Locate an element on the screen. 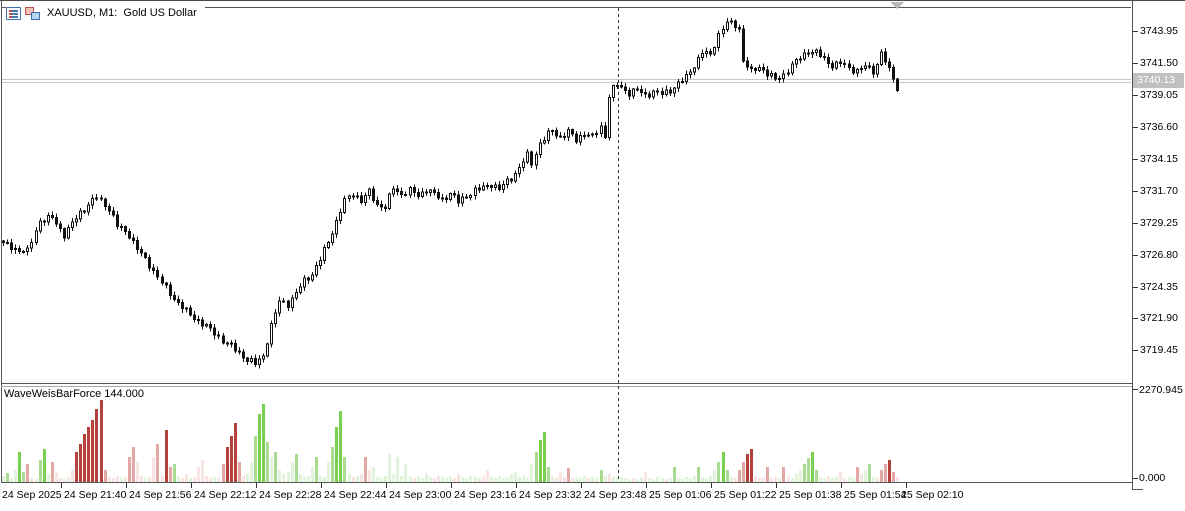 The height and width of the screenshot is (511, 1185). time-axis-label: 25 Sep 01:22 is located at coordinates (745, 495).